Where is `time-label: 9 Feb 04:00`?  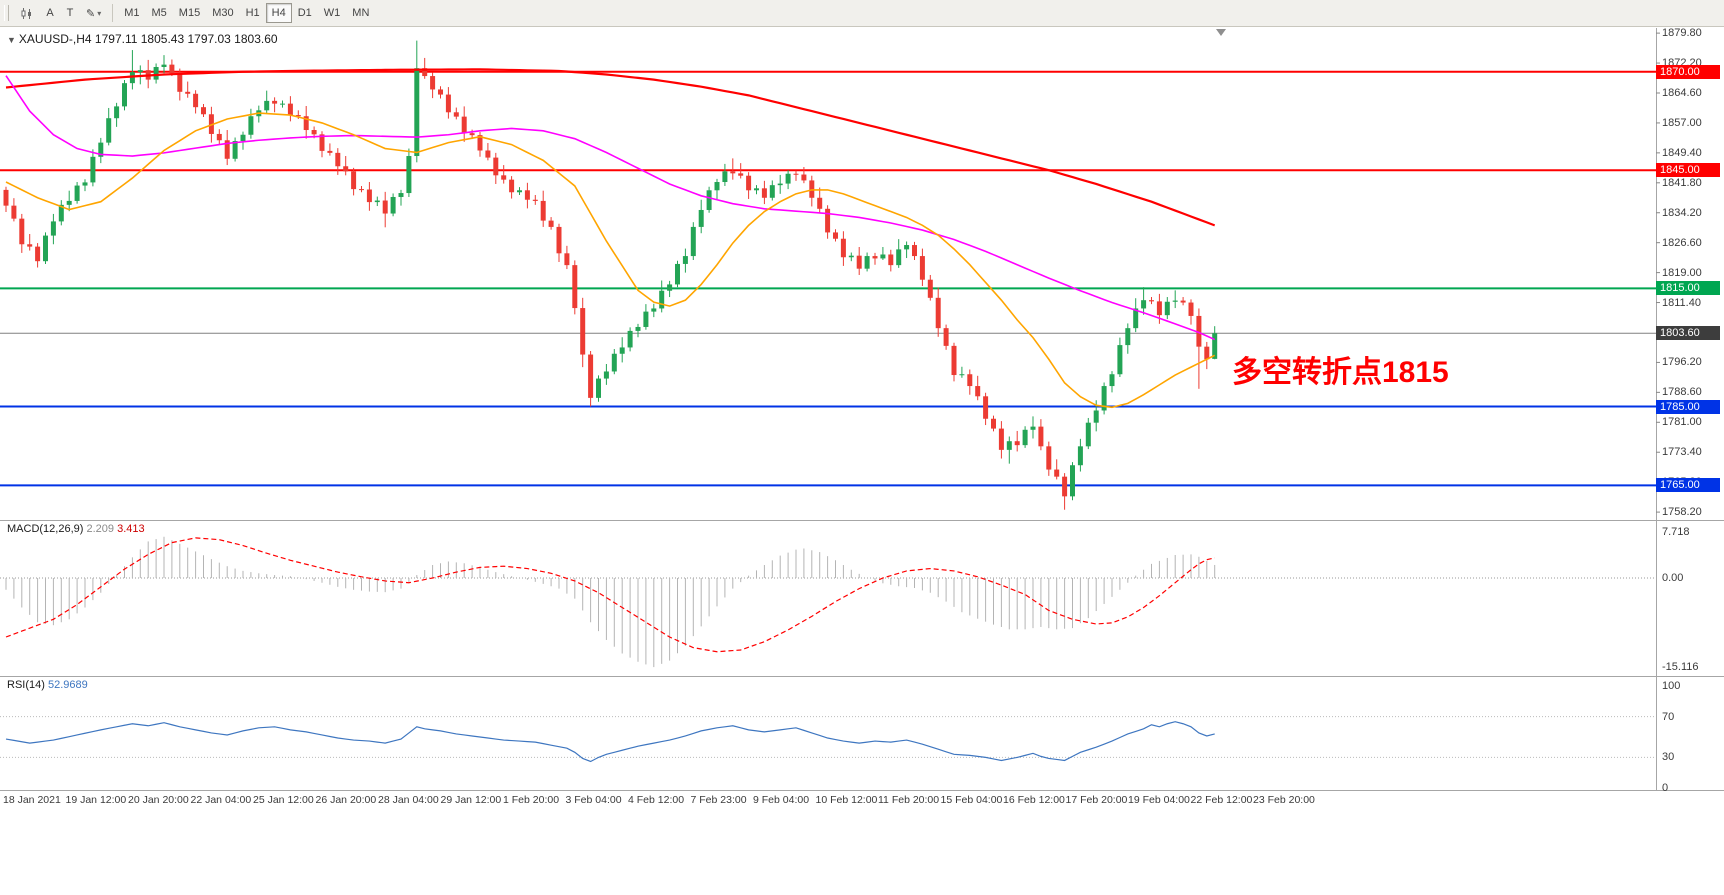
time-label: 9 Feb 04:00 is located at coordinates (781, 800).